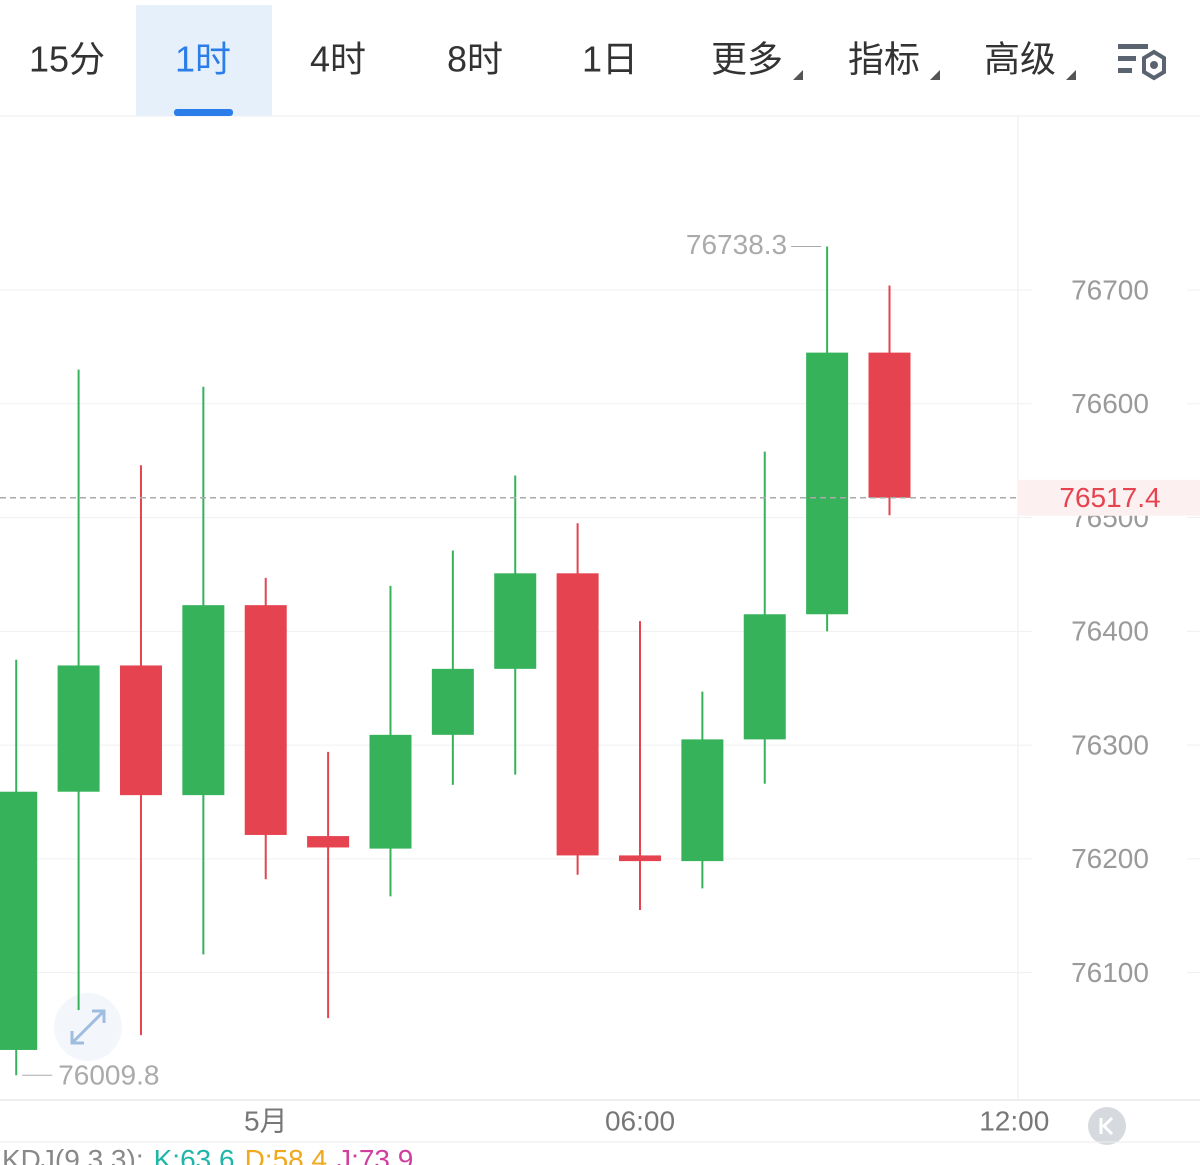 This screenshot has width=1200, height=1165. What do you see at coordinates (286, 1154) in the screenshot?
I see `indicator-value: D:58.4` at bounding box center [286, 1154].